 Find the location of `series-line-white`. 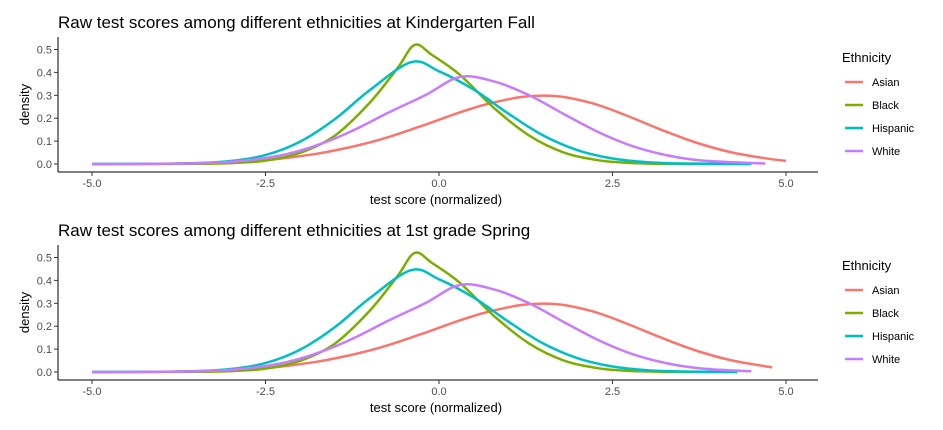

series-line-white is located at coordinates (421, 328).